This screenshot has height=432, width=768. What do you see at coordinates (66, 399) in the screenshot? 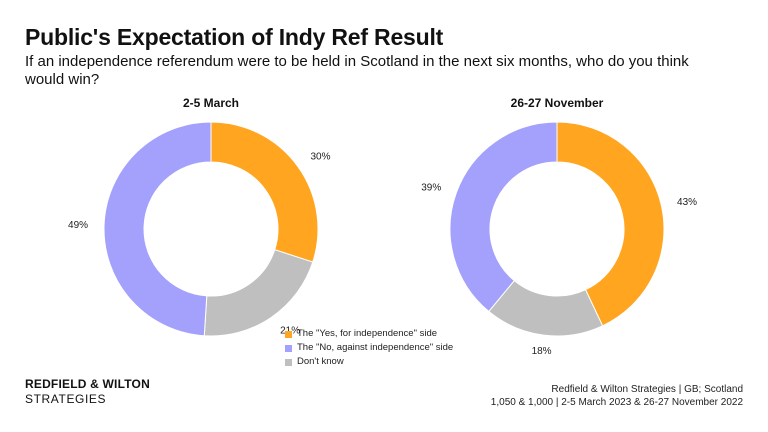
I see `brand-line-2: STRATEGIES` at bounding box center [66, 399].